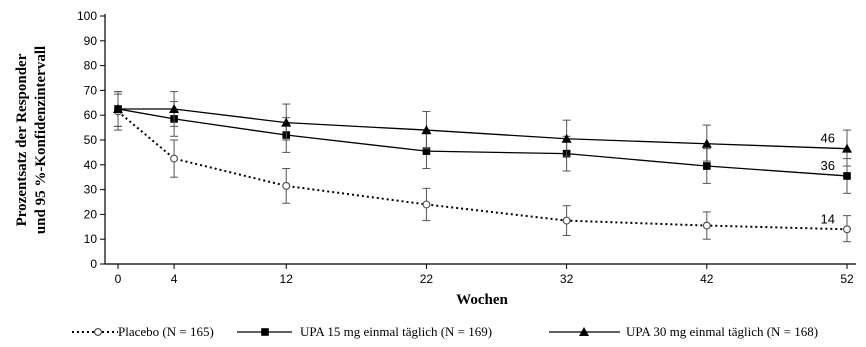 This screenshot has width=866, height=347. I want to click on legend-item-placebo: Placebo (N = 165), so click(143, 331).